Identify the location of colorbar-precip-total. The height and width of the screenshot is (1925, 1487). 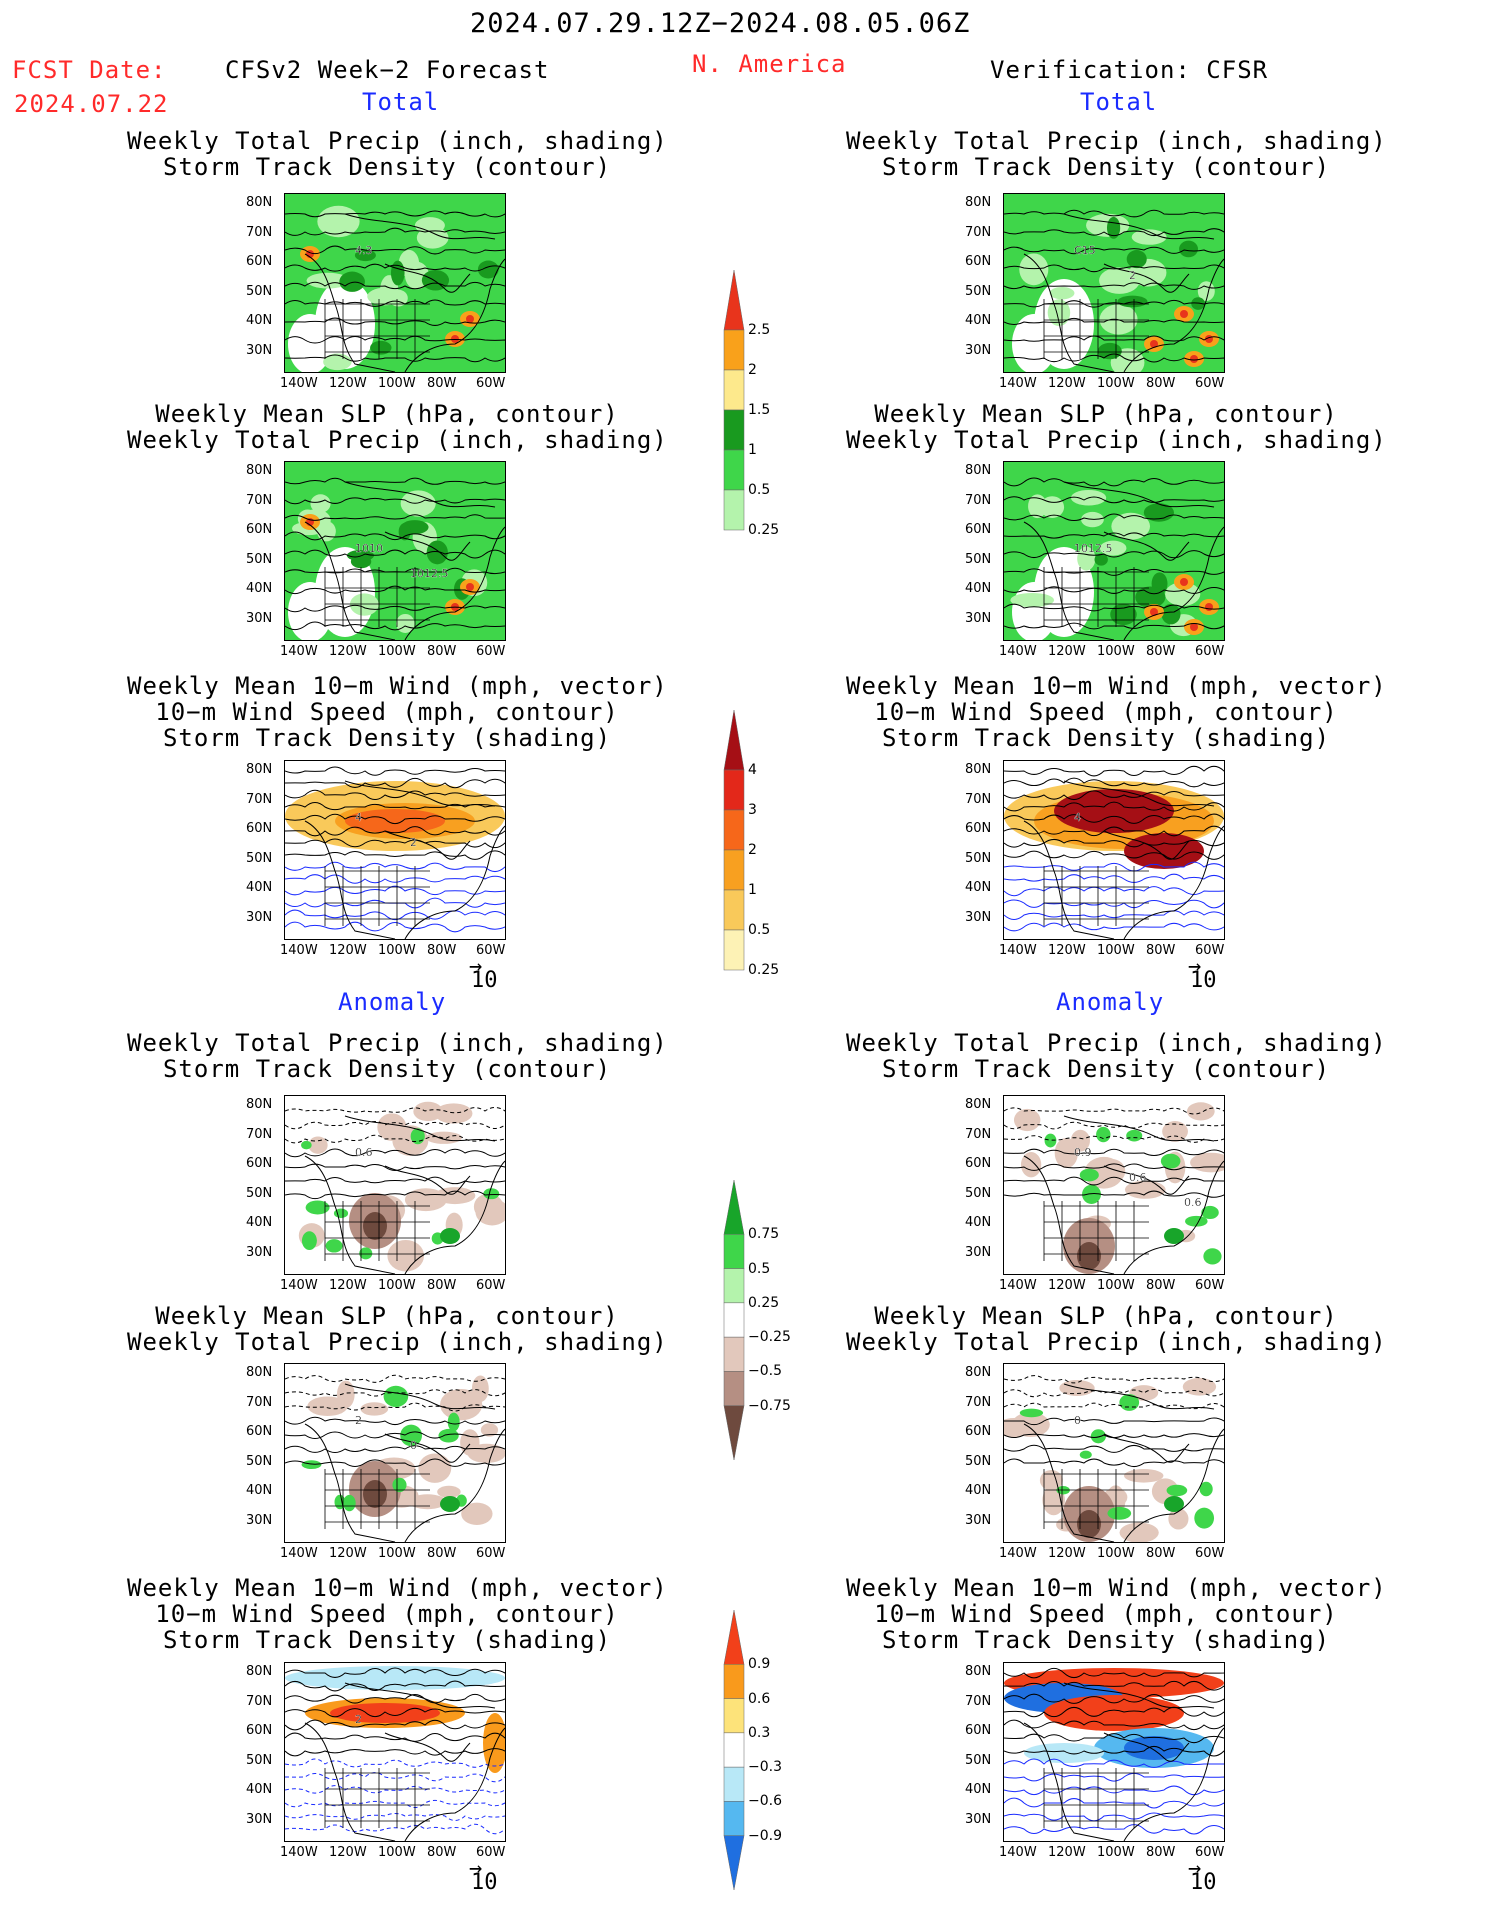
(734, 400).